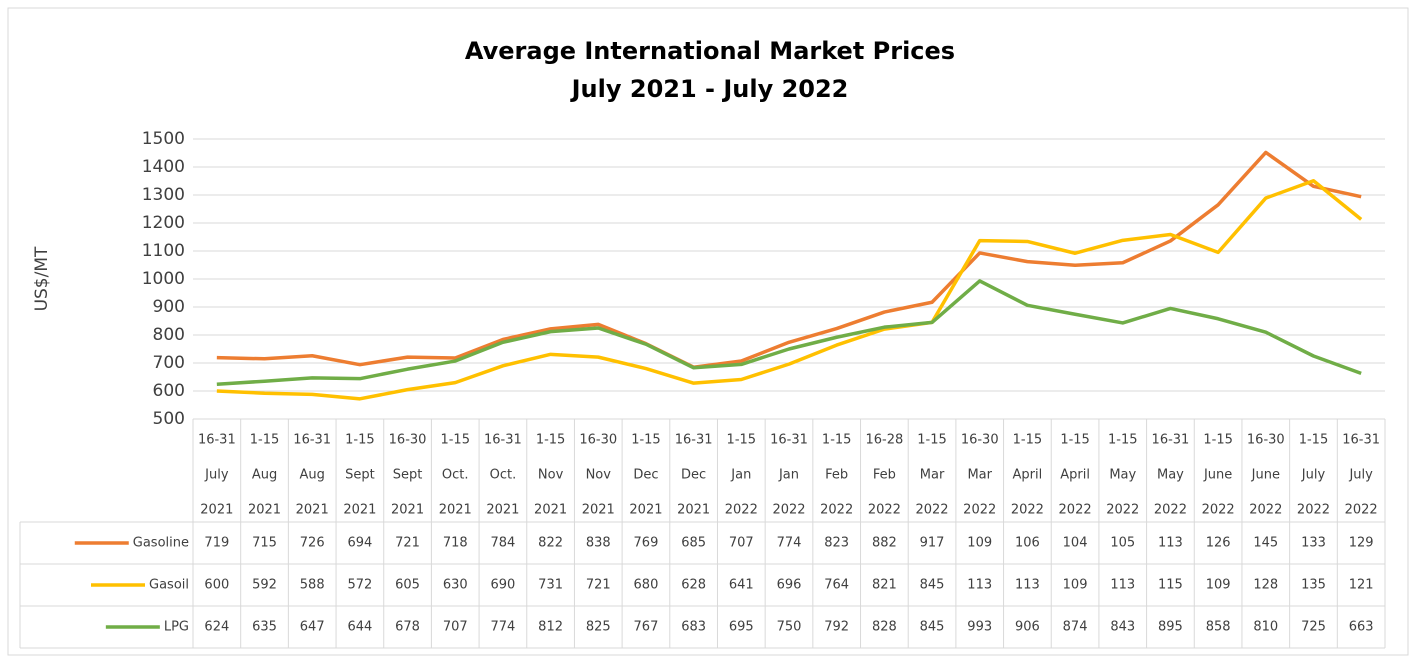 The width and height of the screenshot is (1417, 664). Describe the element at coordinates (312, 543) in the screenshot. I see `table-value: 726` at that location.